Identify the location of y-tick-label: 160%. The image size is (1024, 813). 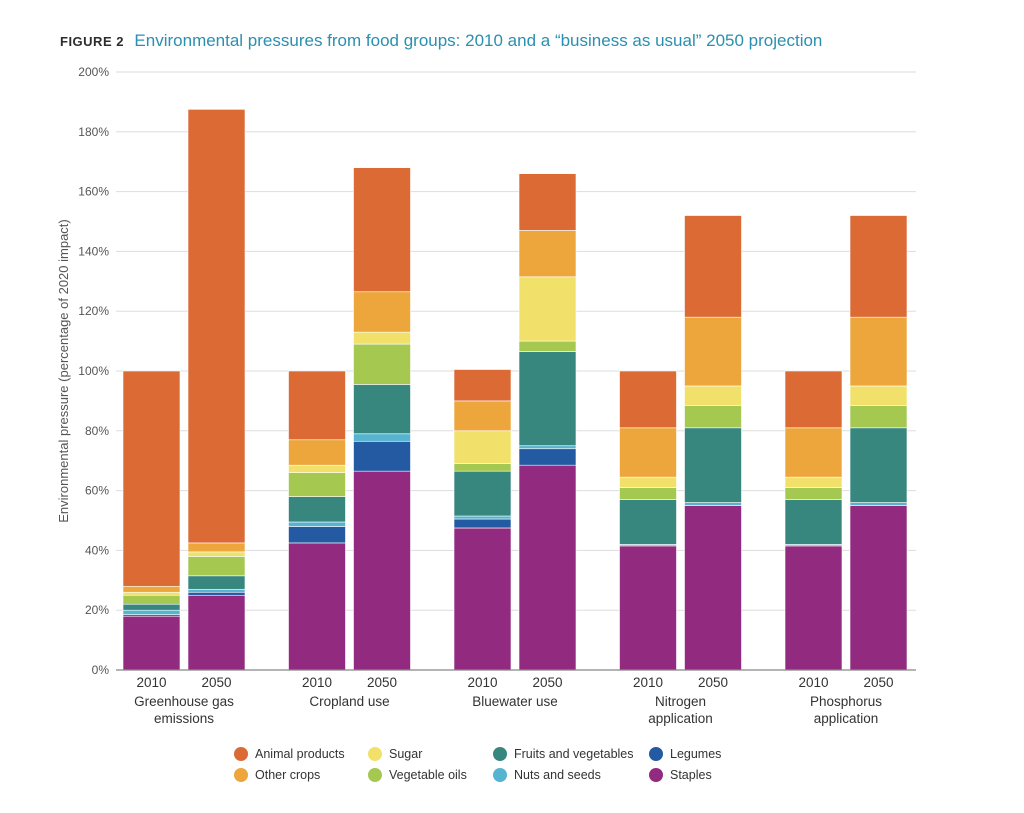
(93, 192).